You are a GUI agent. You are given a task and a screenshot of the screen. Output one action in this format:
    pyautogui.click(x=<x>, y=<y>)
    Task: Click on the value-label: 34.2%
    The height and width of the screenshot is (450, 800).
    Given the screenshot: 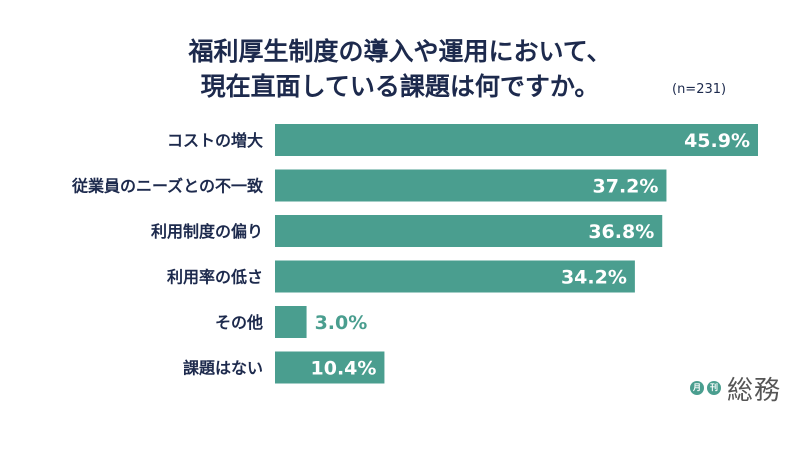 What is the action you would take?
    pyautogui.click(x=594, y=278)
    